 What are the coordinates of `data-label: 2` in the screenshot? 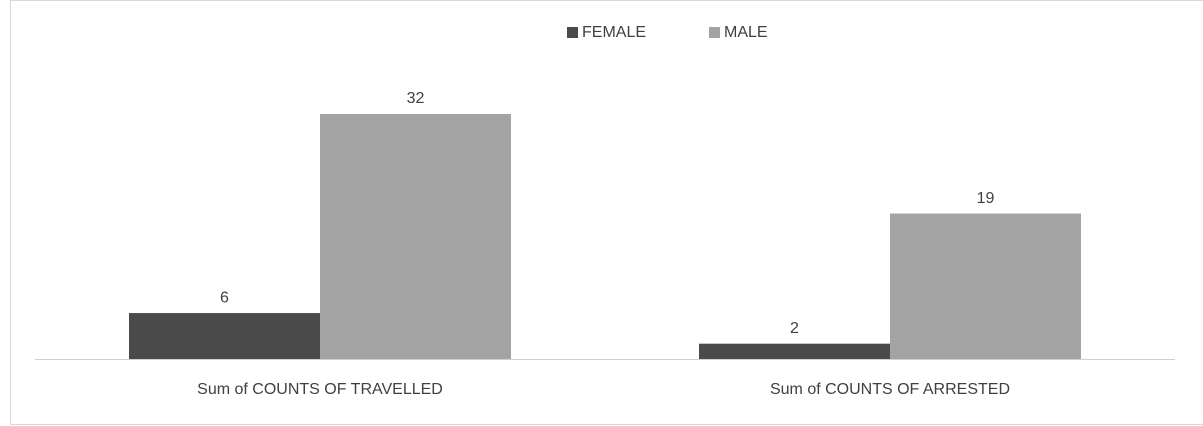 It's located at (794, 328).